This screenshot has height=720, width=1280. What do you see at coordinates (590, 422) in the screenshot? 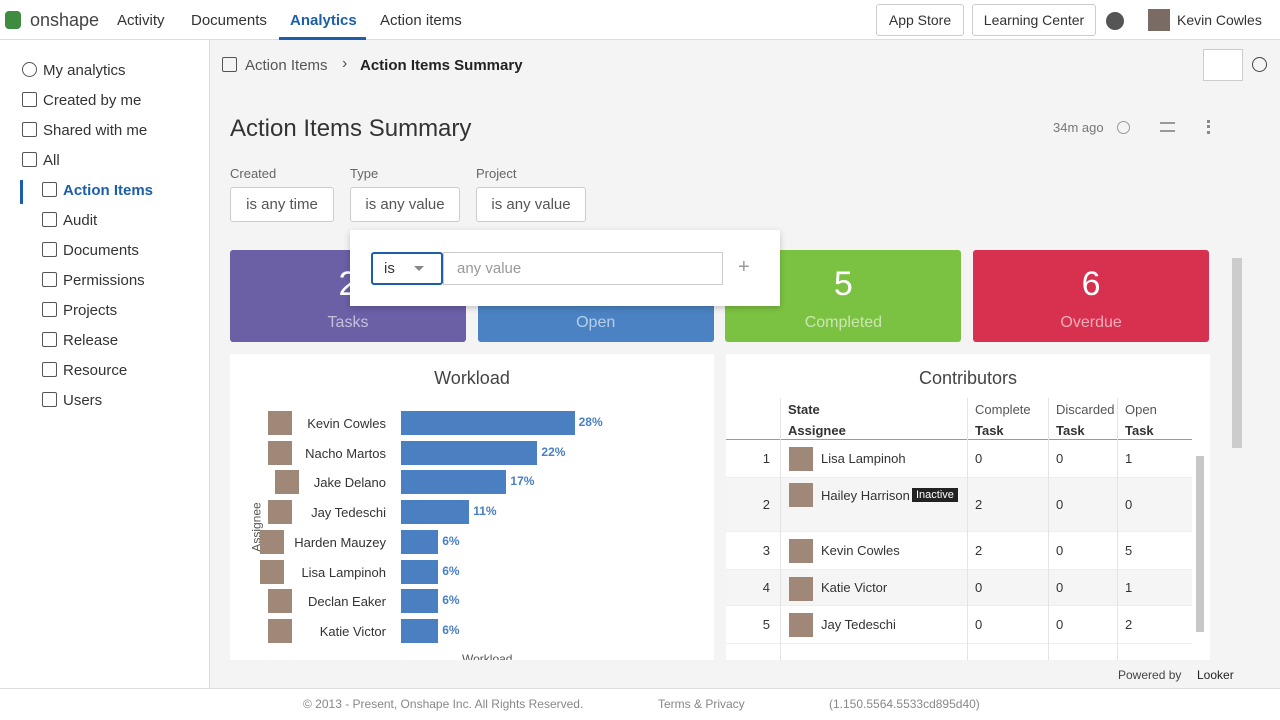
I see `value-label: 28%` at bounding box center [590, 422].